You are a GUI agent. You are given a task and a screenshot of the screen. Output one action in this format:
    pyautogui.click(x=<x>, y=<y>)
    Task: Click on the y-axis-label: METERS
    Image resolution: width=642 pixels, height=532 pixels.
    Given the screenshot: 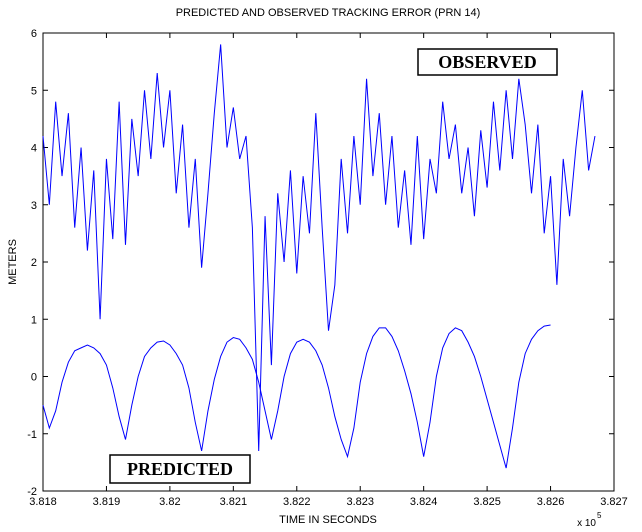 What is the action you would take?
    pyautogui.click(x=13, y=262)
    